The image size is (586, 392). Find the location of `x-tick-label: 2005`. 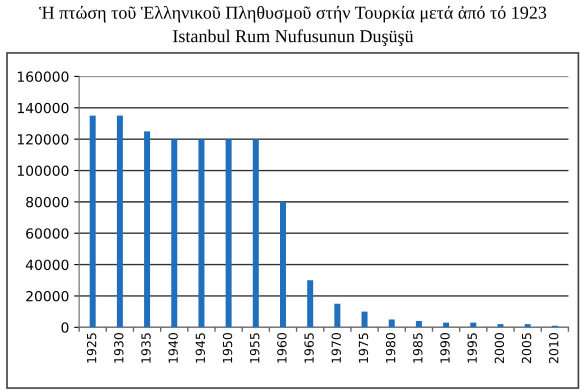

x-tick-label: 2005 is located at coordinates (527, 348).